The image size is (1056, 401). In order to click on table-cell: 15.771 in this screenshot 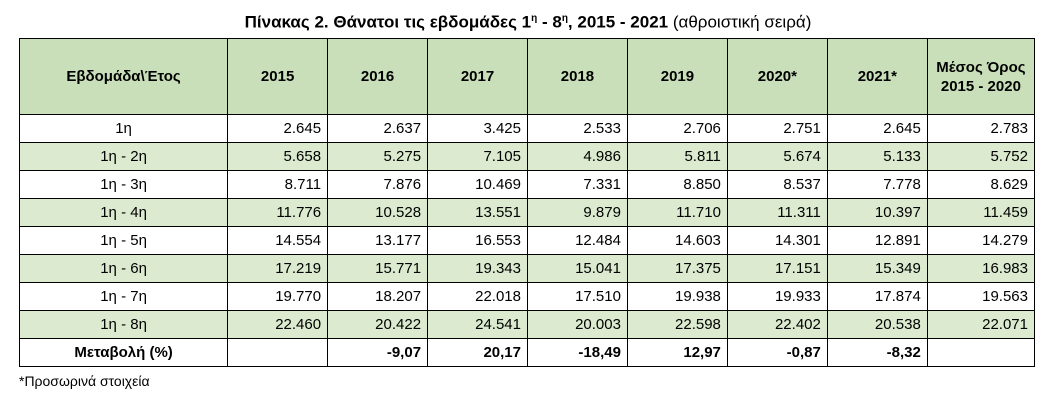, I will do `click(378, 268)`.